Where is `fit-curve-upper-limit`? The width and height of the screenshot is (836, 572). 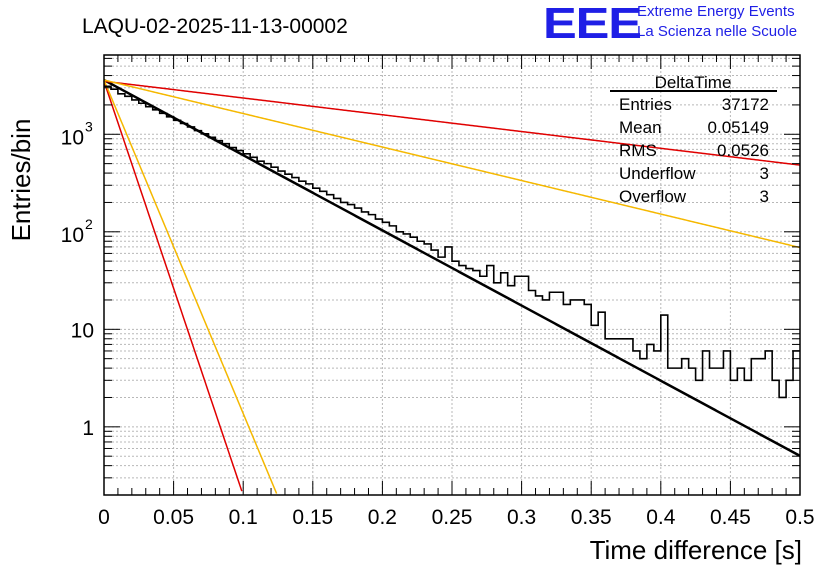
fit-curve-upper-limit is located at coordinates (452, 123).